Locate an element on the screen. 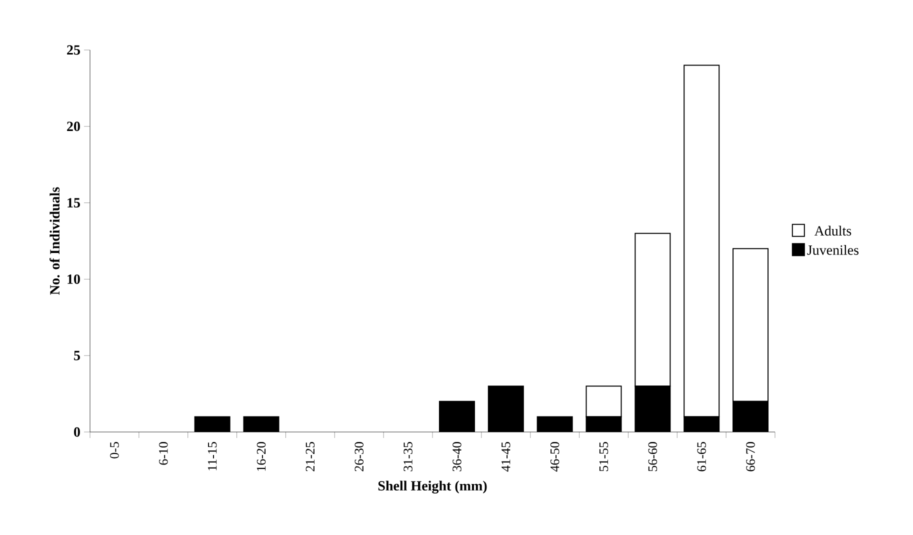 The image size is (913, 535). legend-label: Adults is located at coordinates (833, 231).